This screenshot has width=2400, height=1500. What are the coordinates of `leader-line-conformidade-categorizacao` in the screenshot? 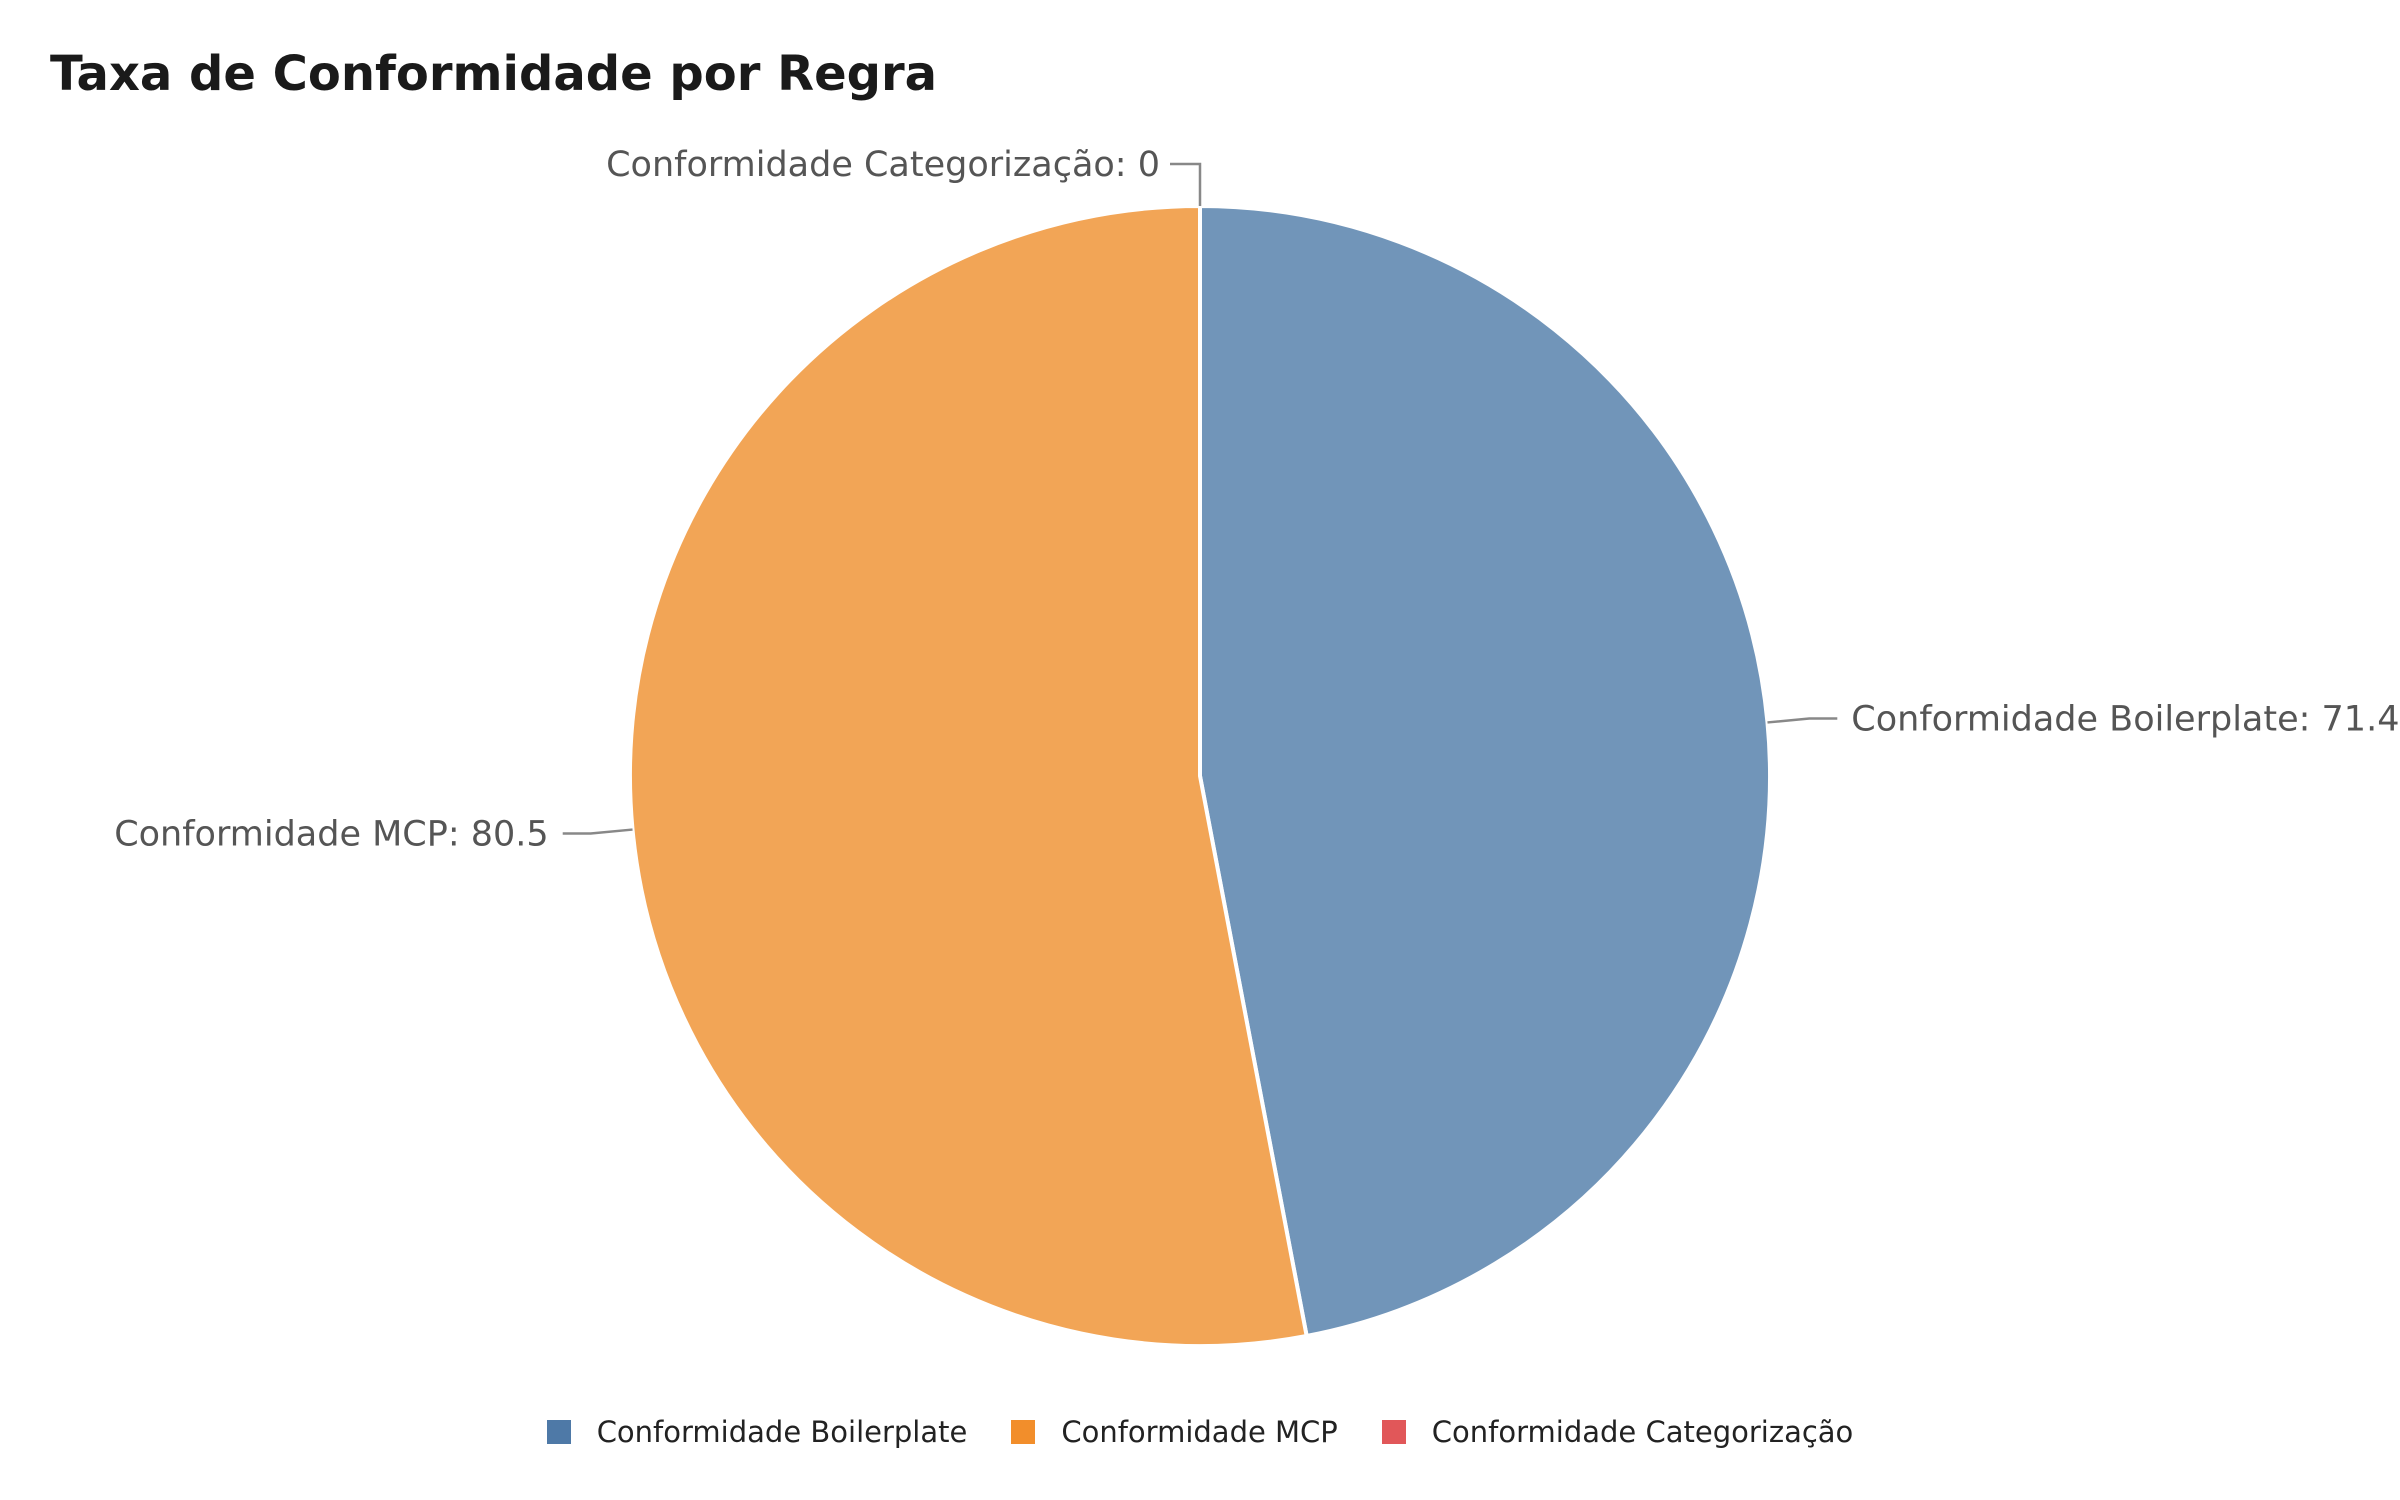 It's located at (1186, 184).